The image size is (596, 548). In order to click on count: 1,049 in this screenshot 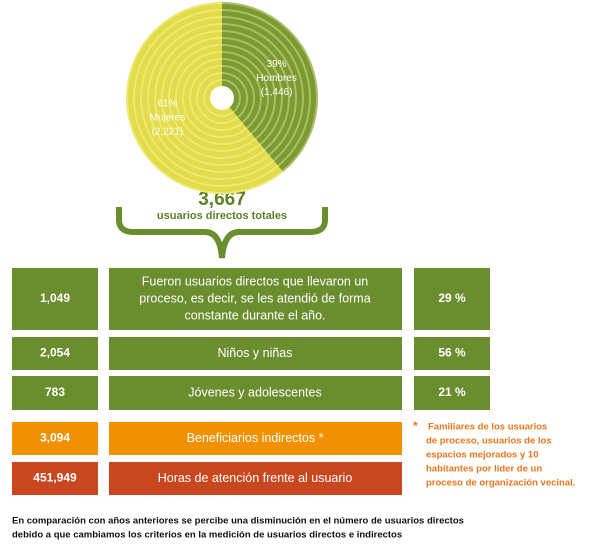, I will do `click(55, 298)`.